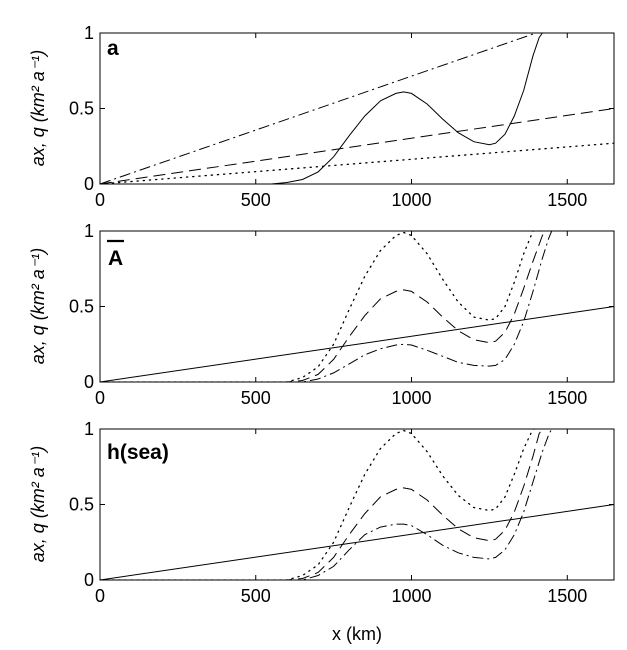  What do you see at coordinates (115, 258) in the screenshot?
I see `panel-label: A` at bounding box center [115, 258].